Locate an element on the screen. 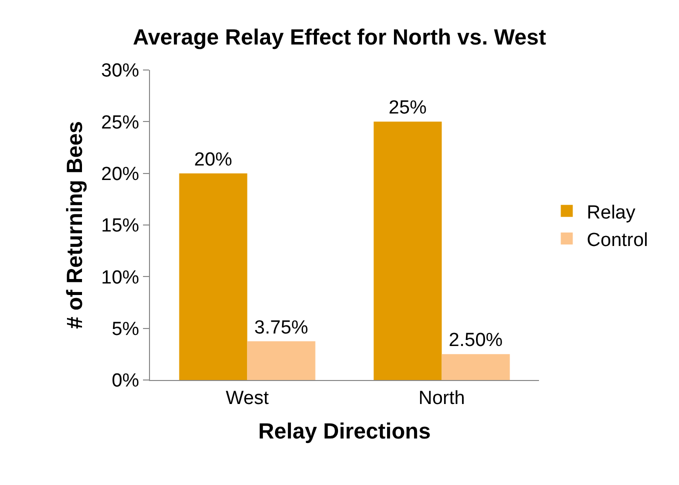  y-tick-label: 15% is located at coordinates (120, 226).